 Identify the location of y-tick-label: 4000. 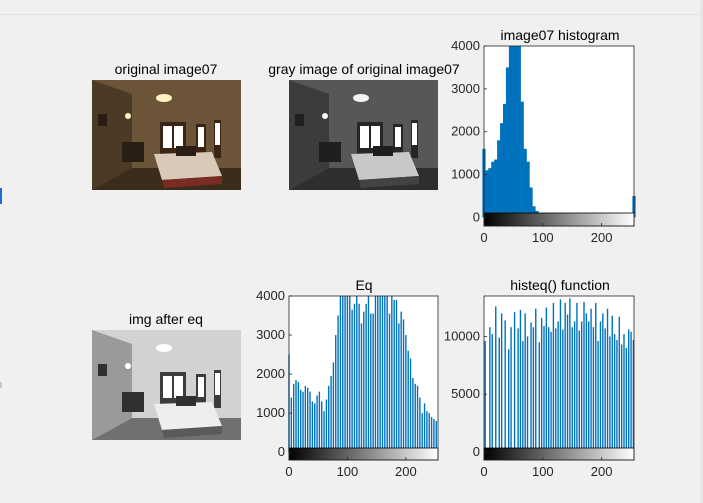
(270, 295).